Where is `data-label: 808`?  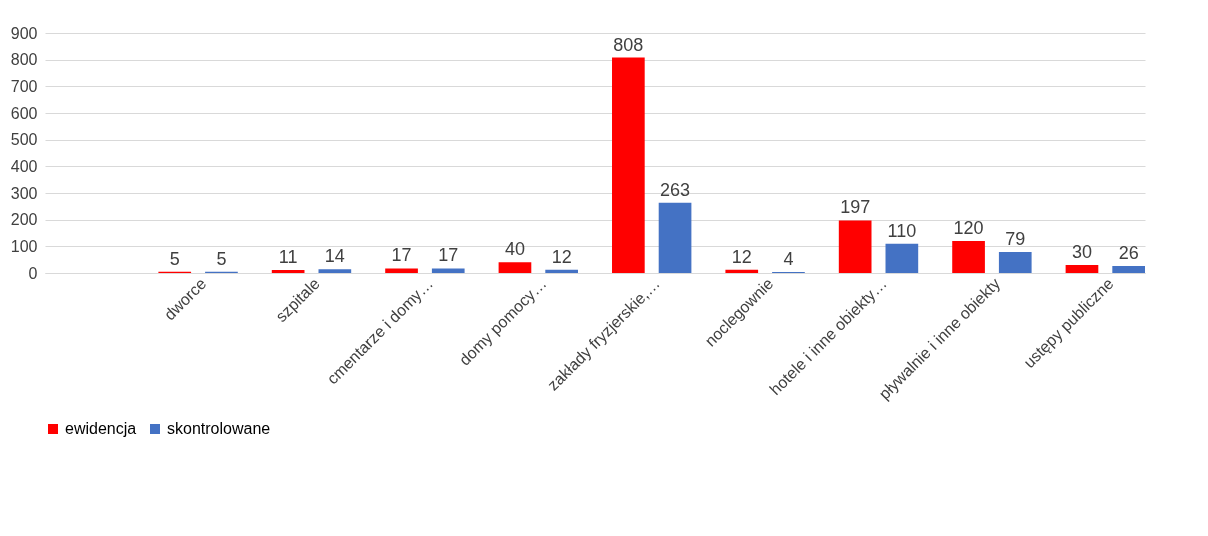
data-label: 808 is located at coordinates (628, 44).